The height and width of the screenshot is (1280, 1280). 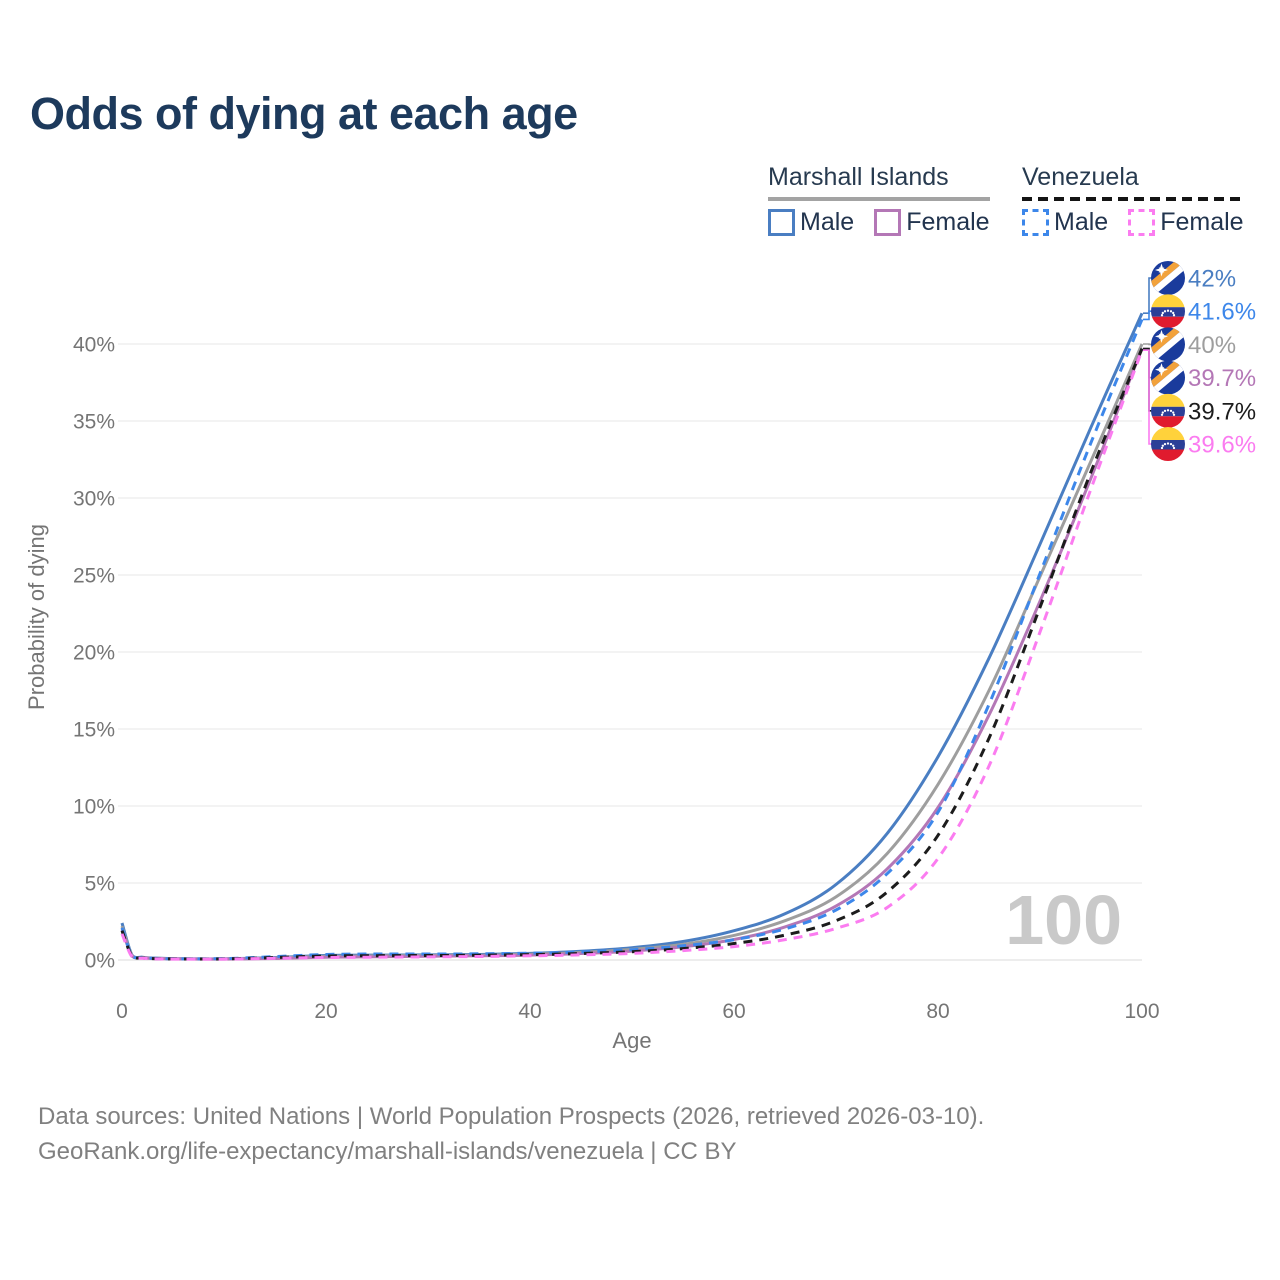 What do you see at coordinates (94, 345) in the screenshot?
I see `y-tick-label: 40%` at bounding box center [94, 345].